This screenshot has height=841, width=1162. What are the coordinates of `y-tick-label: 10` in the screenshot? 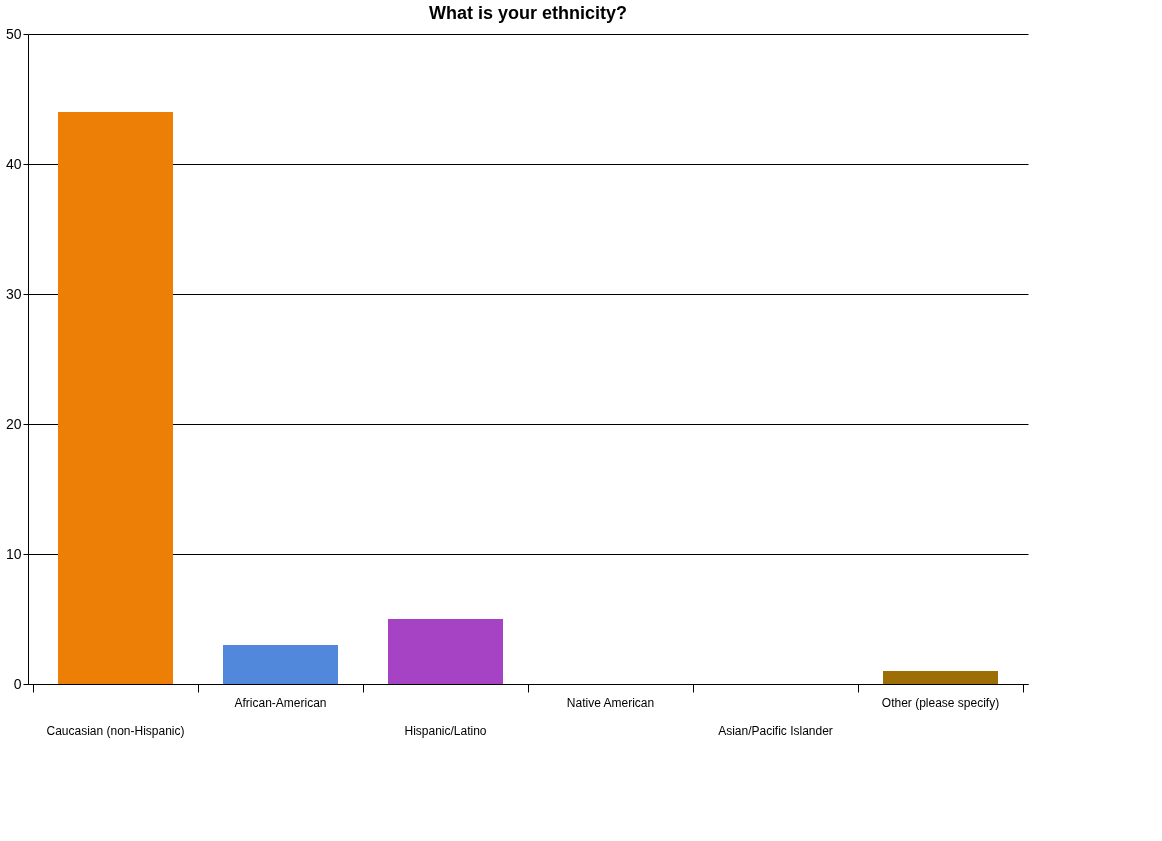 It's located at (13, 553).